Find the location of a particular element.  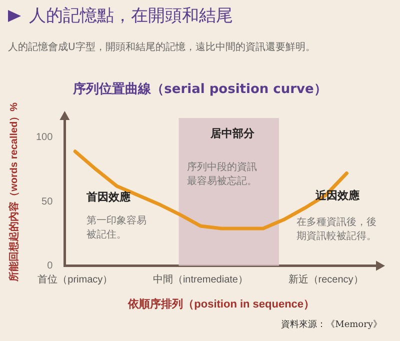

x-tick-label: 中間（intremediate） is located at coordinates (200, 280).